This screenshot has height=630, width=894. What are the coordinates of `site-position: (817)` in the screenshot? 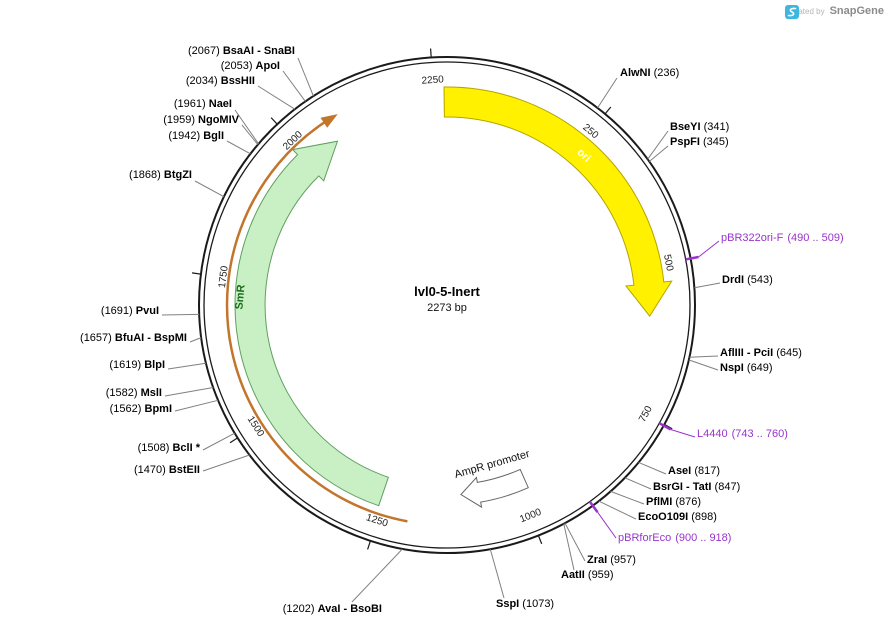 It's located at (707, 471).